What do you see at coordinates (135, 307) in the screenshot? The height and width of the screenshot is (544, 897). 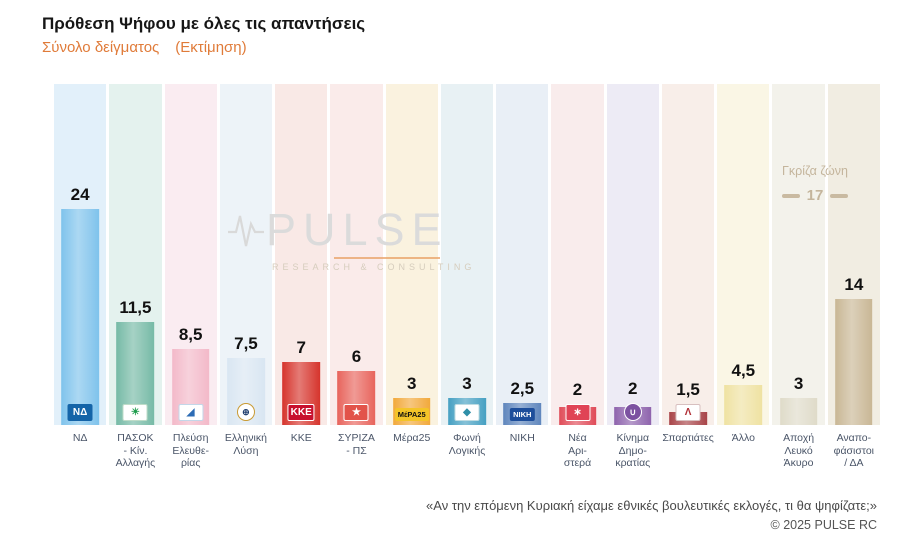 I see `bar-value-label: 11,5` at bounding box center [135, 307].